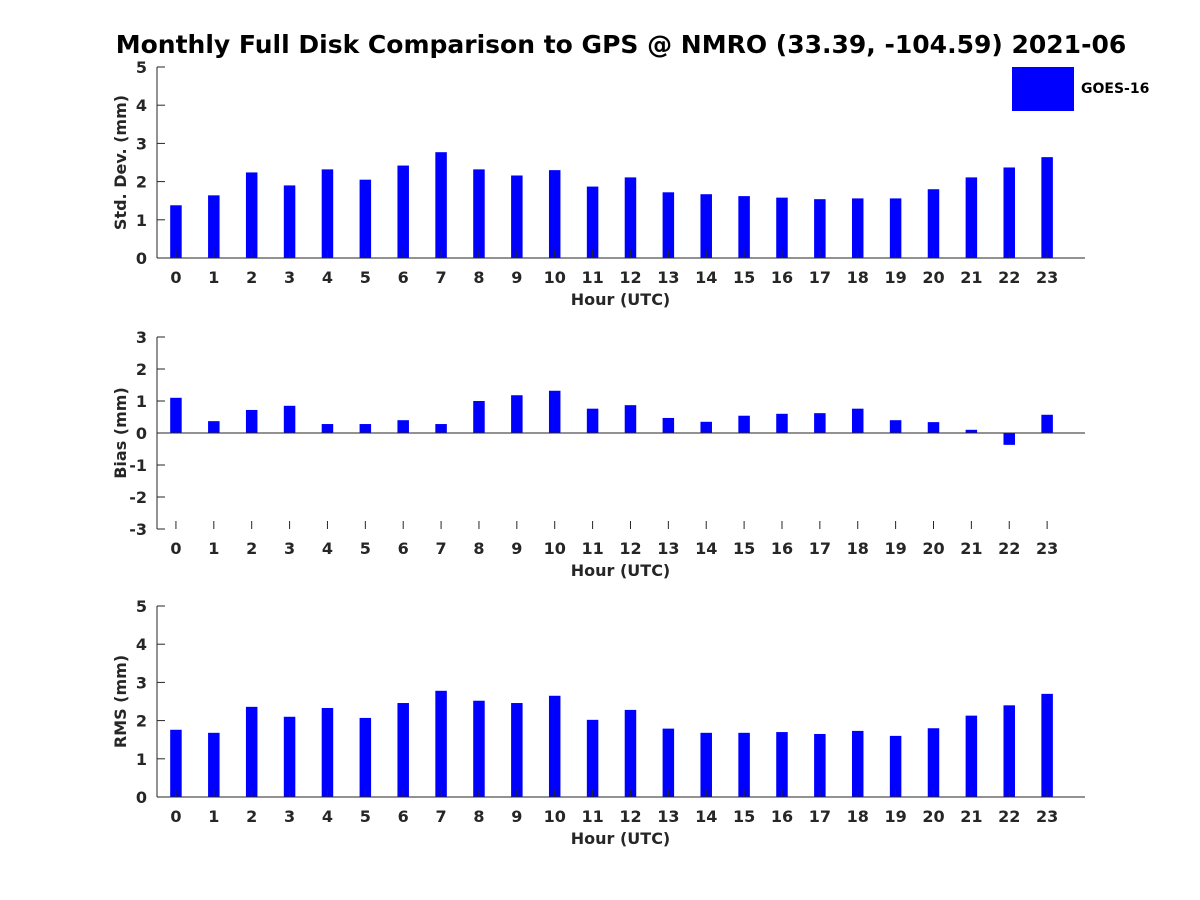 The image size is (1200, 900). Describe the element at coordinates (820, 277) in the screenshot. I see `x-tick-label: 17` at that location.